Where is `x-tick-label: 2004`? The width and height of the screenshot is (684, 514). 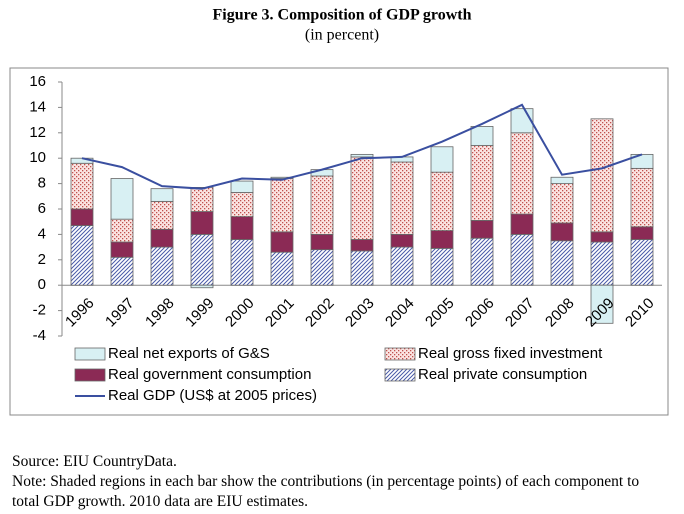 x-tick-label: 2004 is located at coordinates (400, 313).